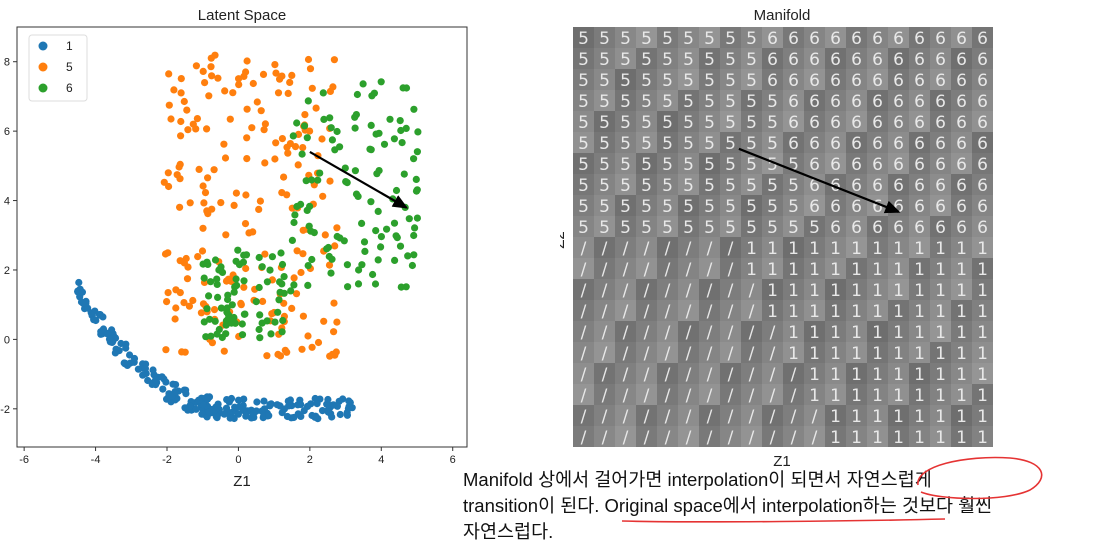 Image resolution: width=1095 pixels, height=548 pixels. Describe the element at coordinates (69, 67) in the screenshot. I see `legend-label-5: 5` at that location.